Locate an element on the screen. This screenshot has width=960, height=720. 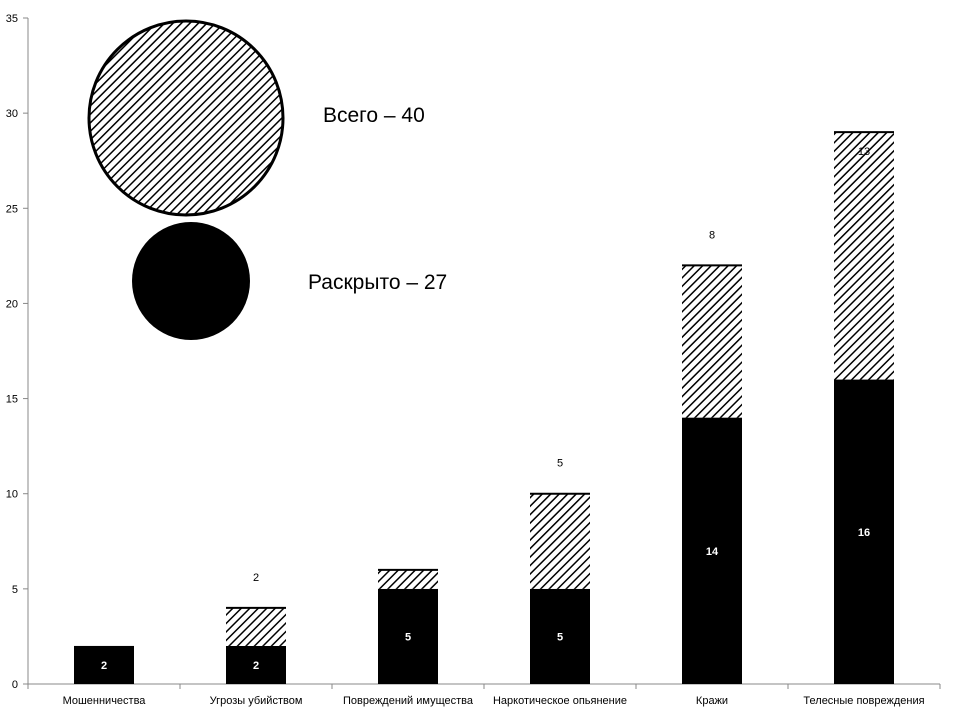
y-tick-label: 30 is located at coordinates (12, 114).